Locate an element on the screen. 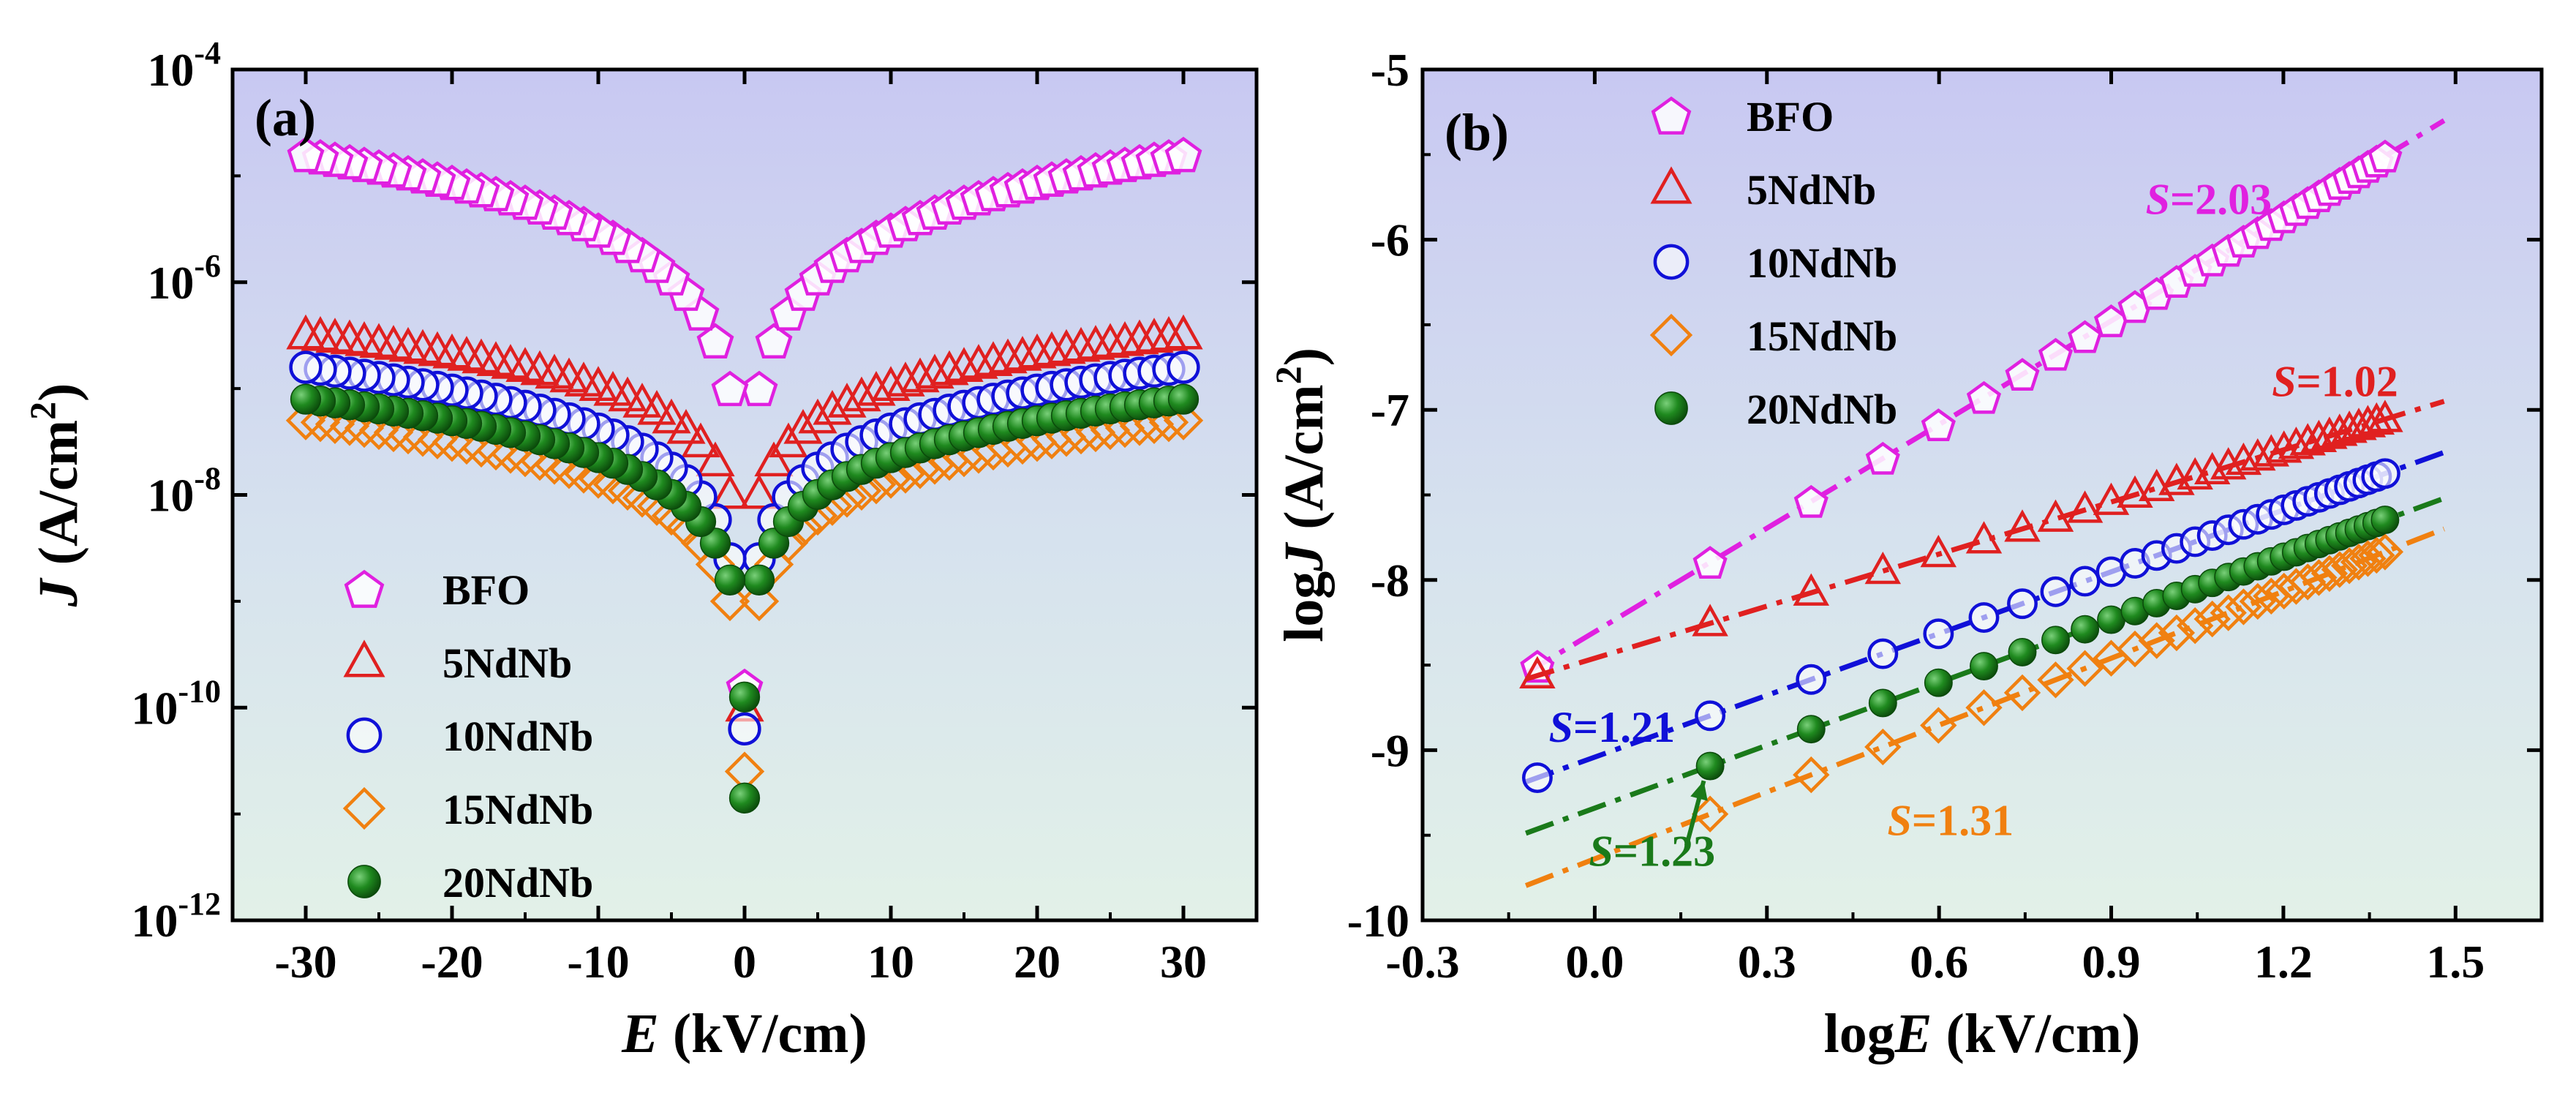 This screenshot has width=2576, height=1093. series-10NdNb is located at coordinates (1983, 621).